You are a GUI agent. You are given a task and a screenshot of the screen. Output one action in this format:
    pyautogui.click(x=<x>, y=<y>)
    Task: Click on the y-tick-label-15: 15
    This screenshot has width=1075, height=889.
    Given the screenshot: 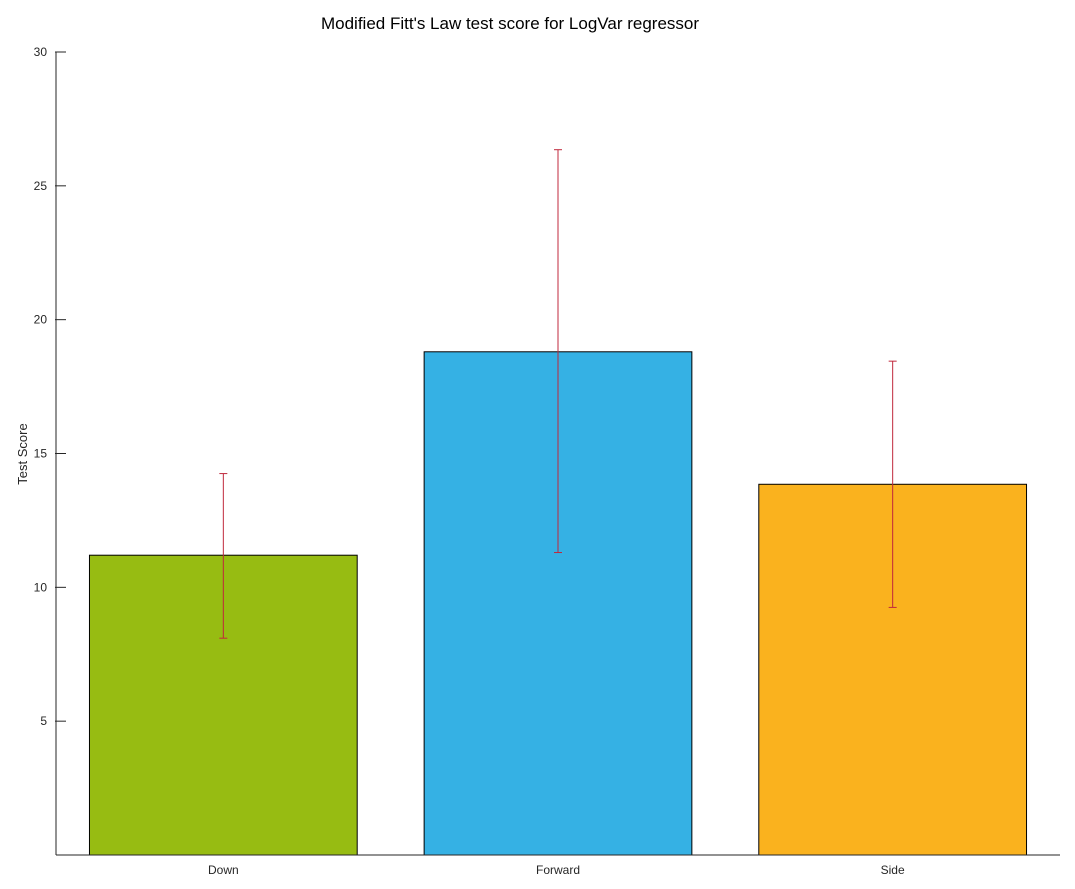 What is the action you would take?
    pyautogui.click(x=41, y=454)
    